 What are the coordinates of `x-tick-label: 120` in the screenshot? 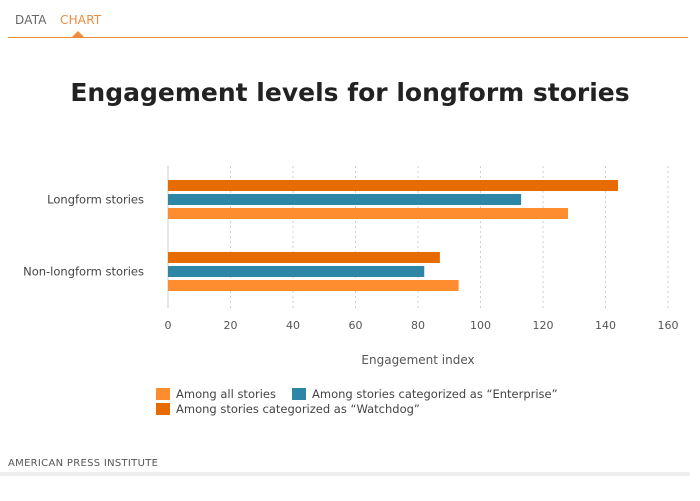 It's located at (543, 325).